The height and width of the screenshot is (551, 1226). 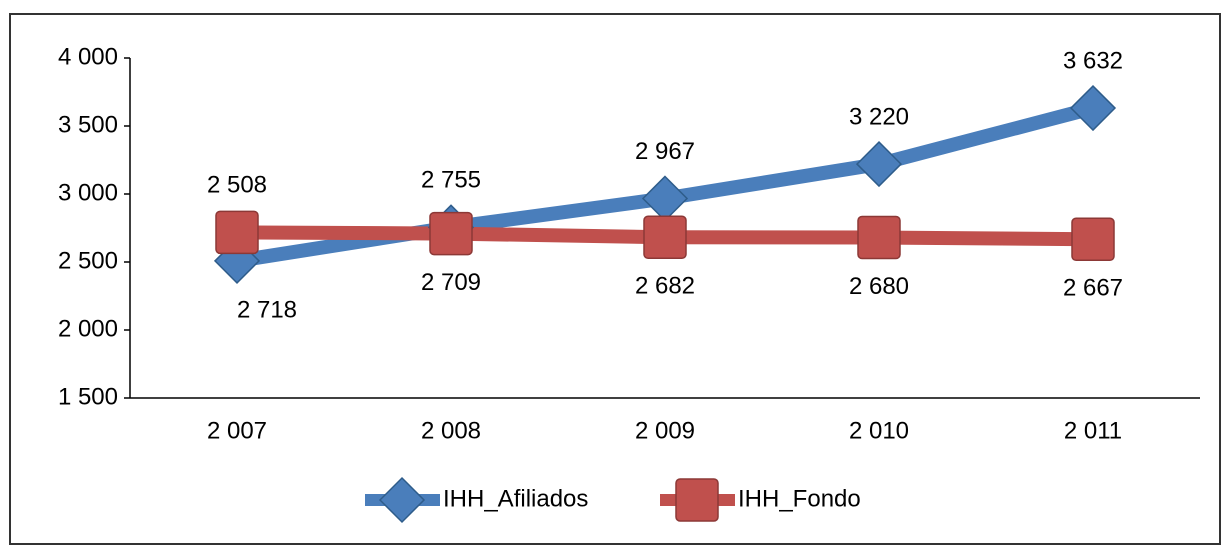 What do you see at coordinates (879, 430) in the screenshot?
I see `x-tick-label: 2 010` at bounding box center [879, 430].